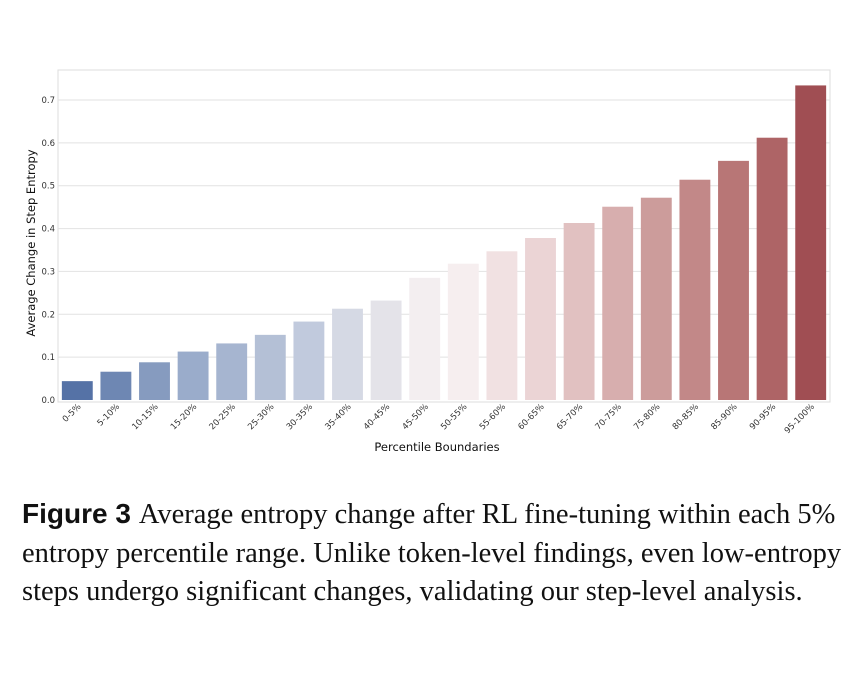 Image resolution: width=862 pixels, height=680 pixels. What do you see at coordinates (48, 315) in the screenshot?
I see `y-tick-label: 0.2` at bounding box center [48, 315].